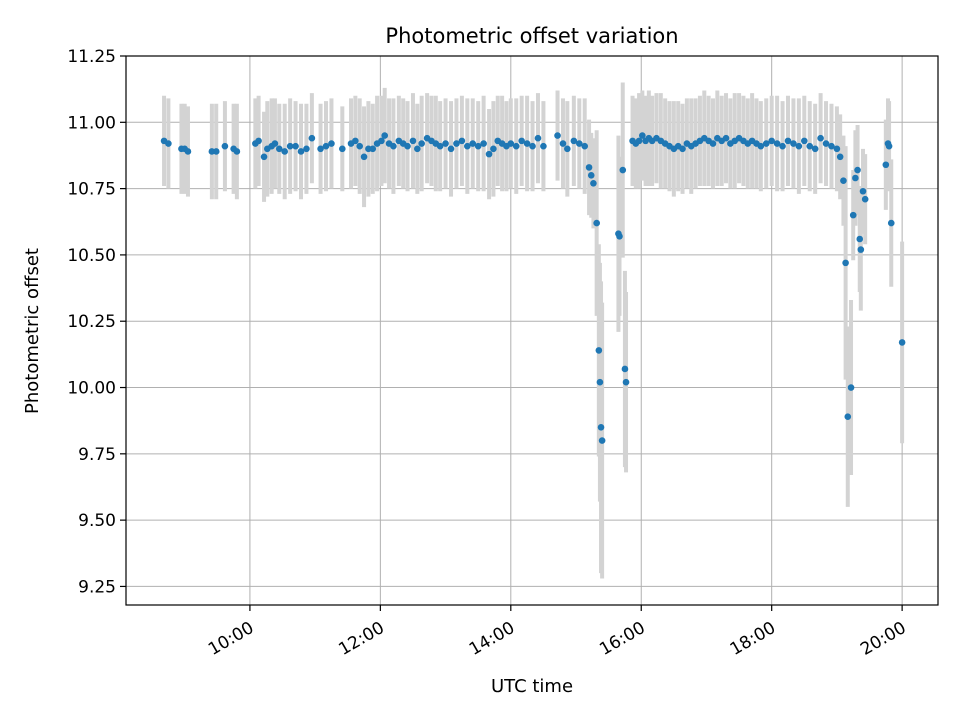 Image resolution: width=960 pixels, height=720 pixels. What do you see at coordinates (91, 190) in the screenshot?
I see `y-tick-label: 10.75` at bounding box center [91, 190].